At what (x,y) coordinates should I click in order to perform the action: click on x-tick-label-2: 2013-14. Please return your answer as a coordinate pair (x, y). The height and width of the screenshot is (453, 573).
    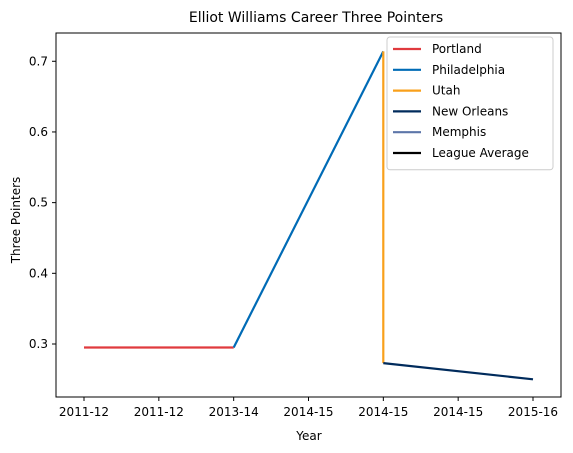
    Looking at the image, I should click on (234, 412).